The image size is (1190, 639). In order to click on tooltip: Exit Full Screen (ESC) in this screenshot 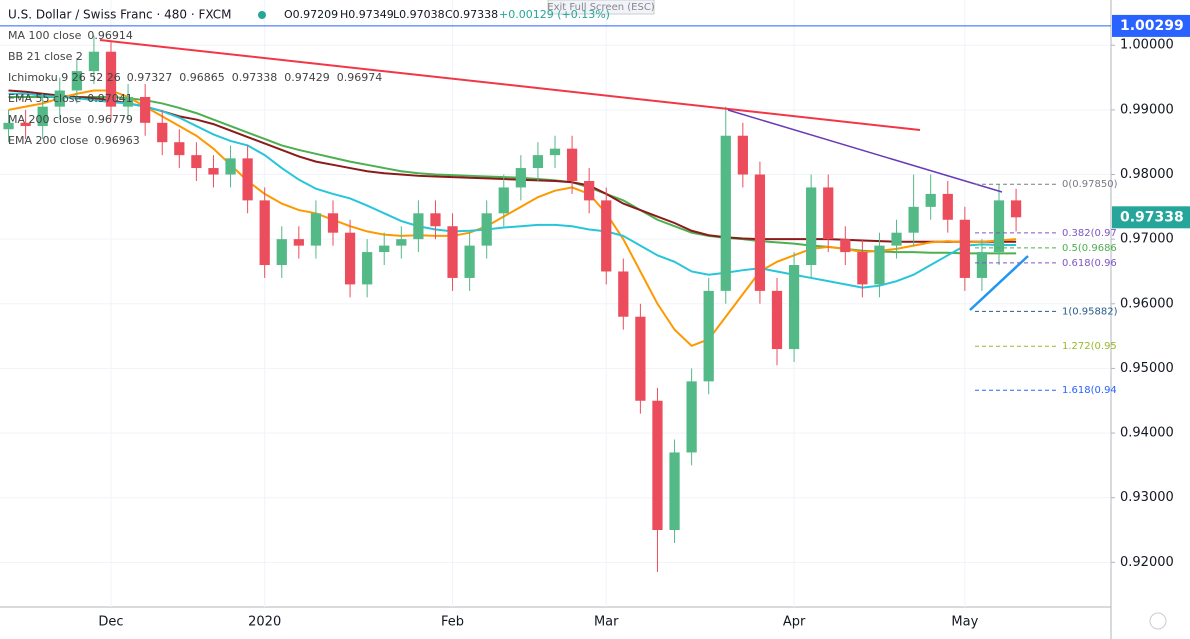, I will do `click(601, 7)`.